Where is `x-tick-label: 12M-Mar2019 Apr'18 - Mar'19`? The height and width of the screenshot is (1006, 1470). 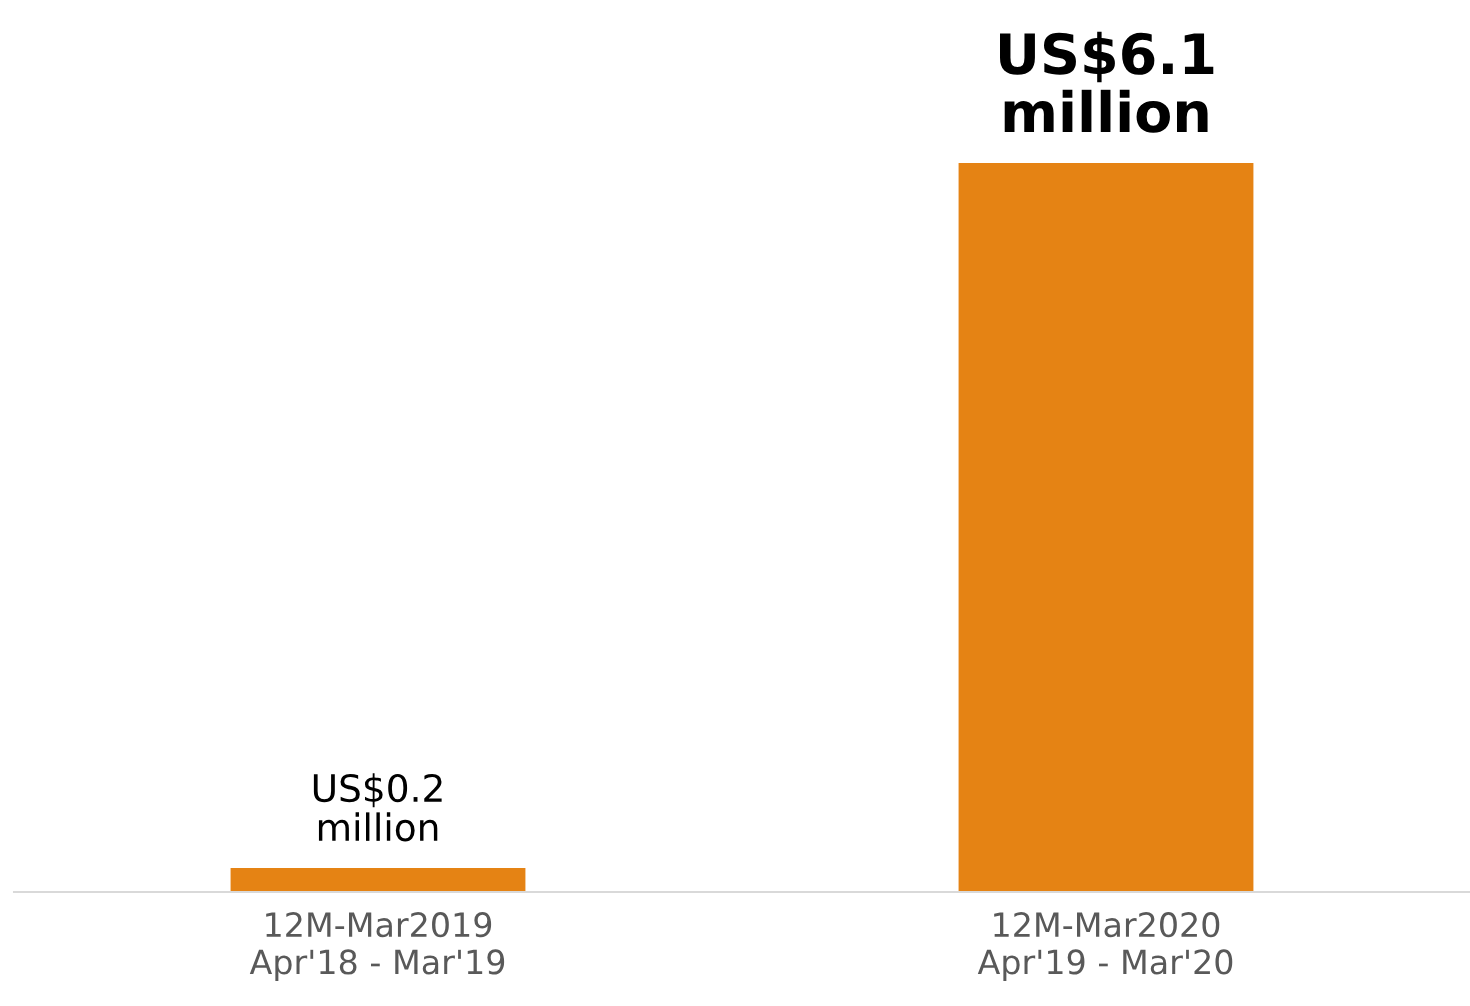 x-tick-label: 12M-Mar2019 Apr'18 - Mar'19 is located at coordinates (377, 947).